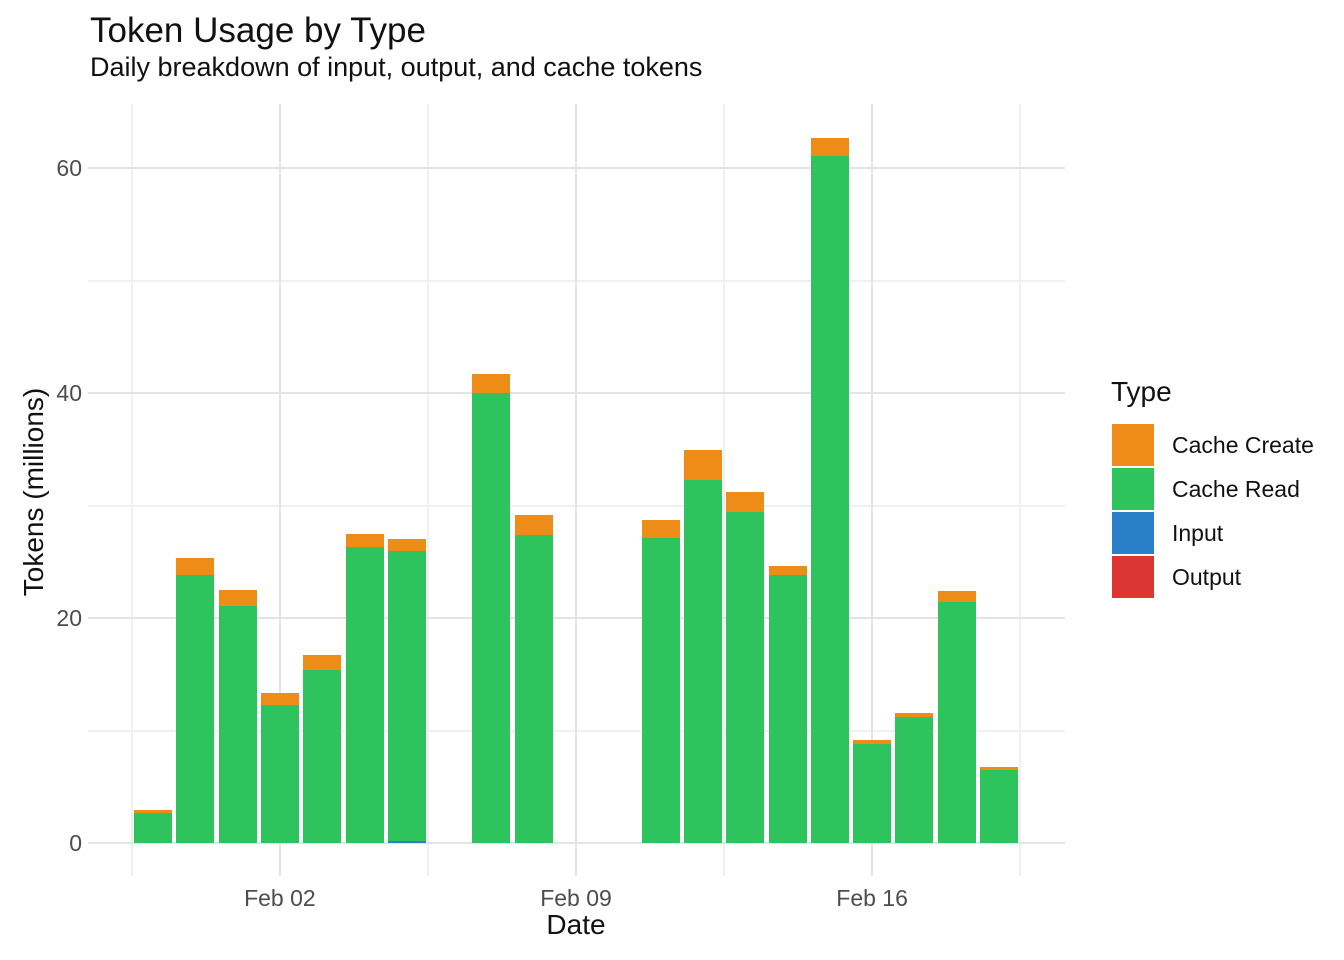 Image resolution: width=1344 pixels, height=960 pixels. I want to click on y-tick-label: 20, so click(69, 618).